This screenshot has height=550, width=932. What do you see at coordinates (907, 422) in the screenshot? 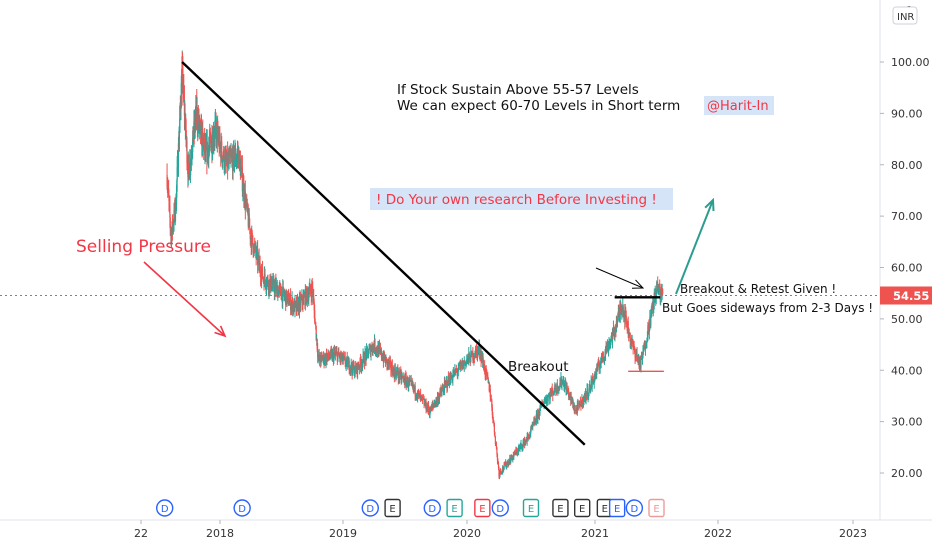
I see `price-tick-label: 30.00` at bounding box center [907, 422].